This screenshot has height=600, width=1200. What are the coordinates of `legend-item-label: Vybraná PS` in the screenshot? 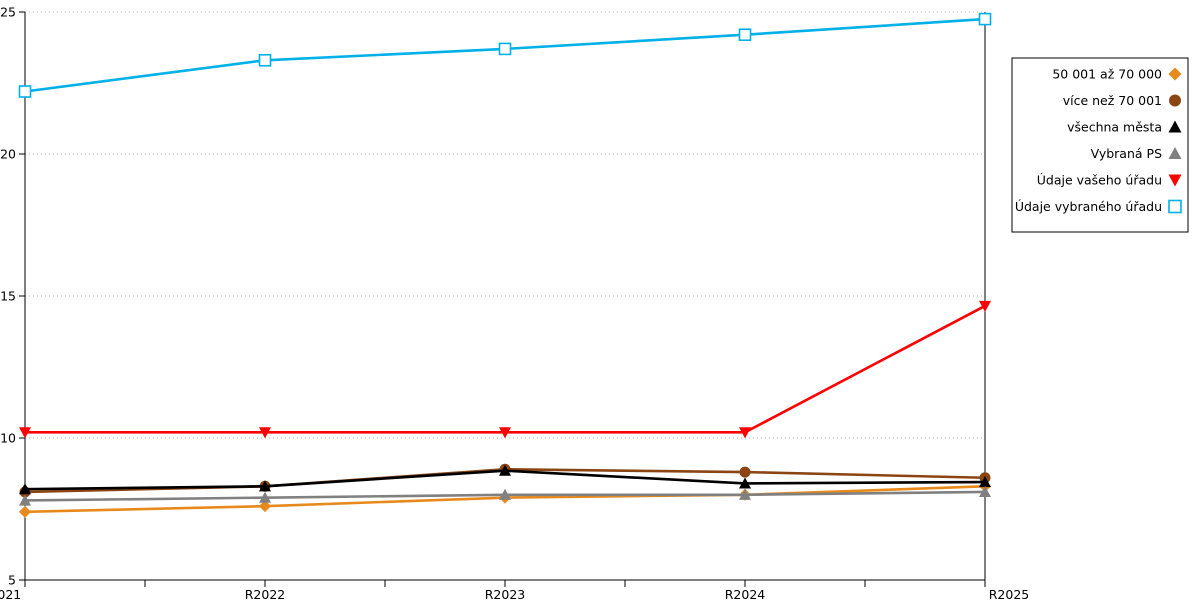 It's located at (1126, 153).